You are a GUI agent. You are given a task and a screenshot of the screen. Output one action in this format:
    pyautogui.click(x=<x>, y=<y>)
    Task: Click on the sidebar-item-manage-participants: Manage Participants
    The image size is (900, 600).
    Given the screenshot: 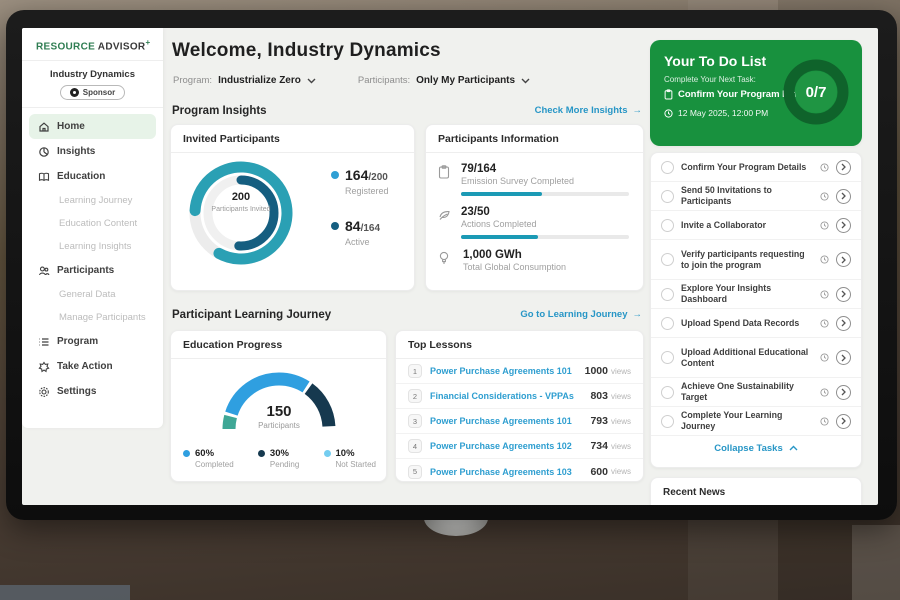 What is the action you would take?
    pyautogui.click(x=102, y=318)
    